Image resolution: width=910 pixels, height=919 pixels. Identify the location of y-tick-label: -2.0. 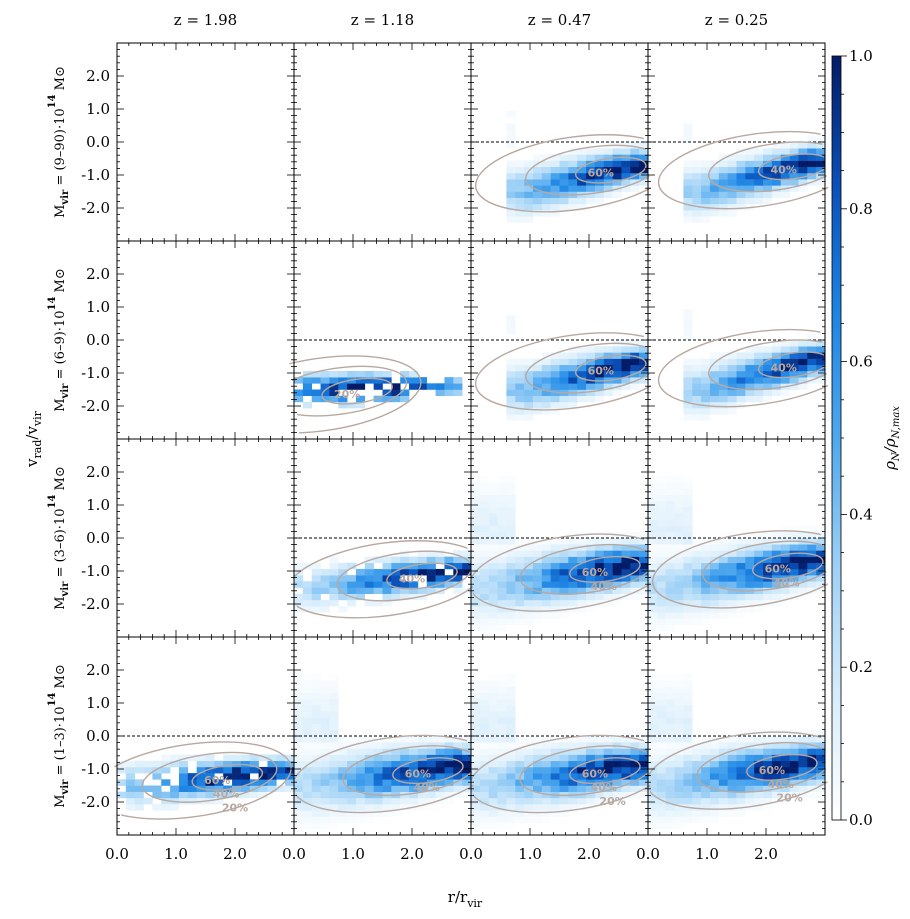
(95, 604).